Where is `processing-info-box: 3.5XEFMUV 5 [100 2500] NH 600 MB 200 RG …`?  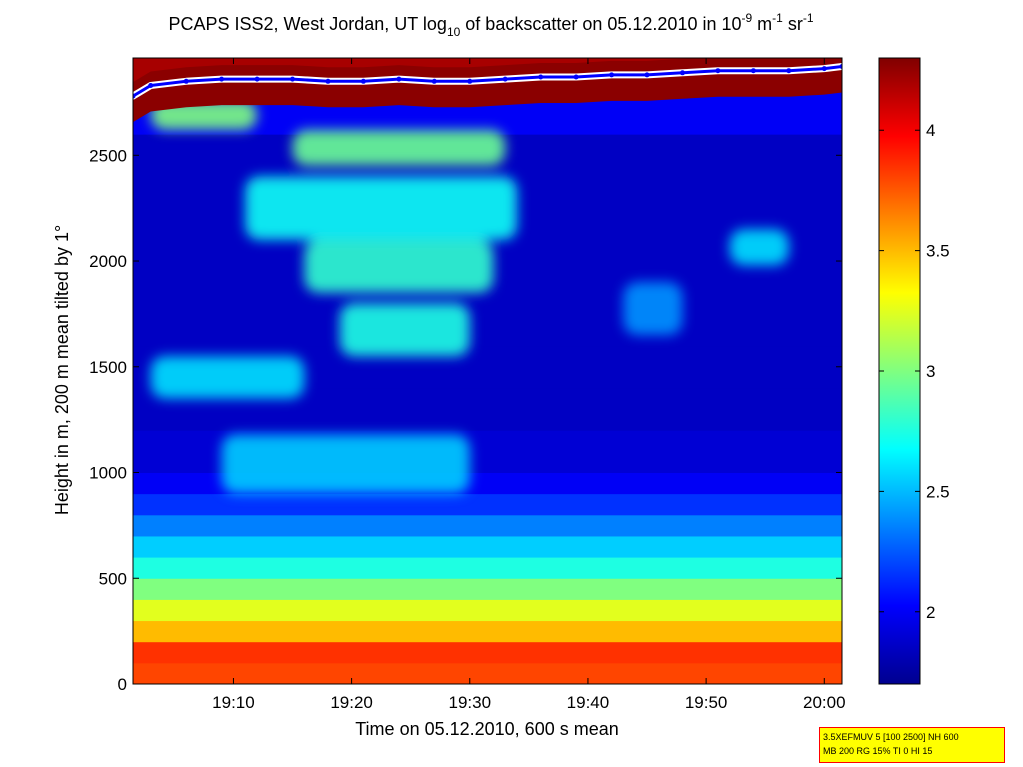 processing-info-box: 3.5XEFMUV 5 [100 2500] NH 600 MB 200 RG … is located at coordinates (912, 745).